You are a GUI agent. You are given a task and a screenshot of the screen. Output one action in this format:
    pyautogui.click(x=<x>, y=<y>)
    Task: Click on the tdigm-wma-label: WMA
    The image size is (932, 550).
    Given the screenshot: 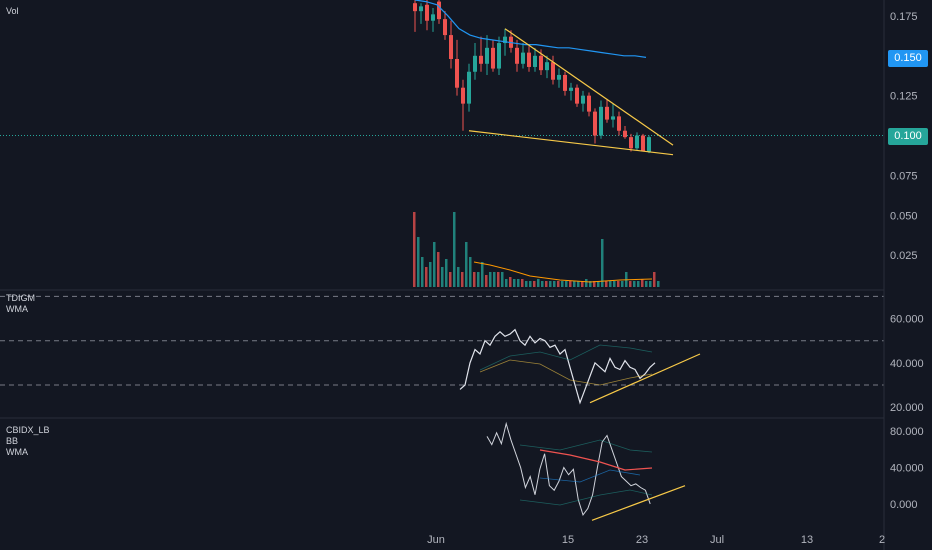 What is the action you would take?
    pyautogui.click(x=17, y=309)
    